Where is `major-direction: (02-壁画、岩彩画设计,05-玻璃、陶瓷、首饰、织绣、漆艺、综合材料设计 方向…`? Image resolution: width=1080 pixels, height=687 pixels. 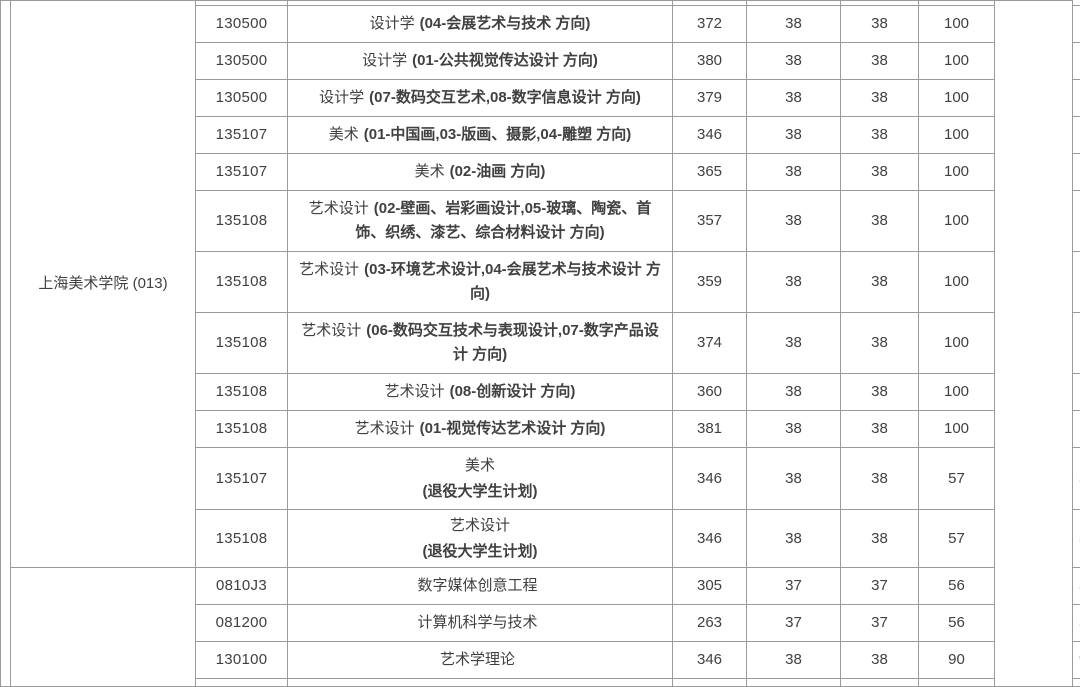
major-direction: (02-壁画、岩彩画设计,05-玻璃、陶瓷、首饰、织绣、漆艺、综合材料设计 方向… is located at coordinates (503, 220).